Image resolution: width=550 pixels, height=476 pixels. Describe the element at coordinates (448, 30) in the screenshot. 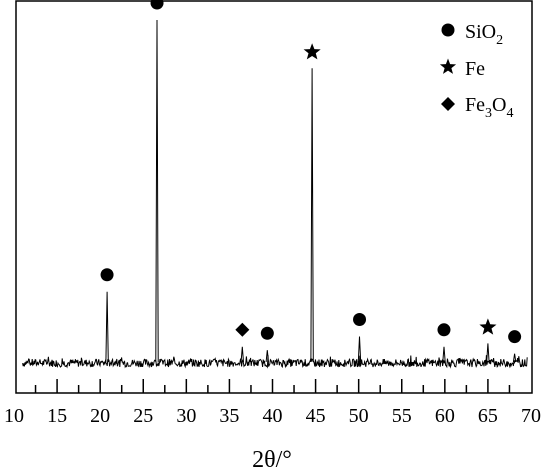

I see `legend-circle-icon` at that location.